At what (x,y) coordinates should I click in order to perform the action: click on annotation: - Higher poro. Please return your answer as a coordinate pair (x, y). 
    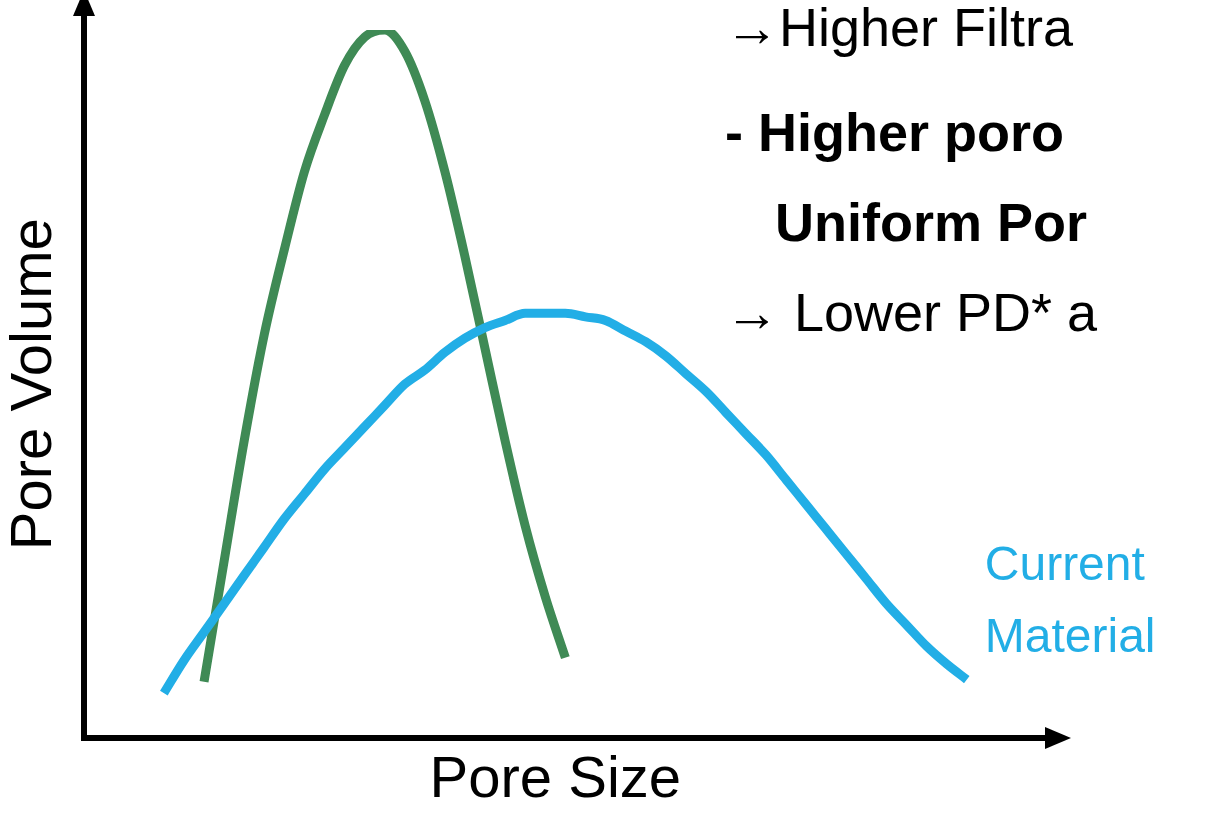
    Looking at the image, I should click on (894, 132).